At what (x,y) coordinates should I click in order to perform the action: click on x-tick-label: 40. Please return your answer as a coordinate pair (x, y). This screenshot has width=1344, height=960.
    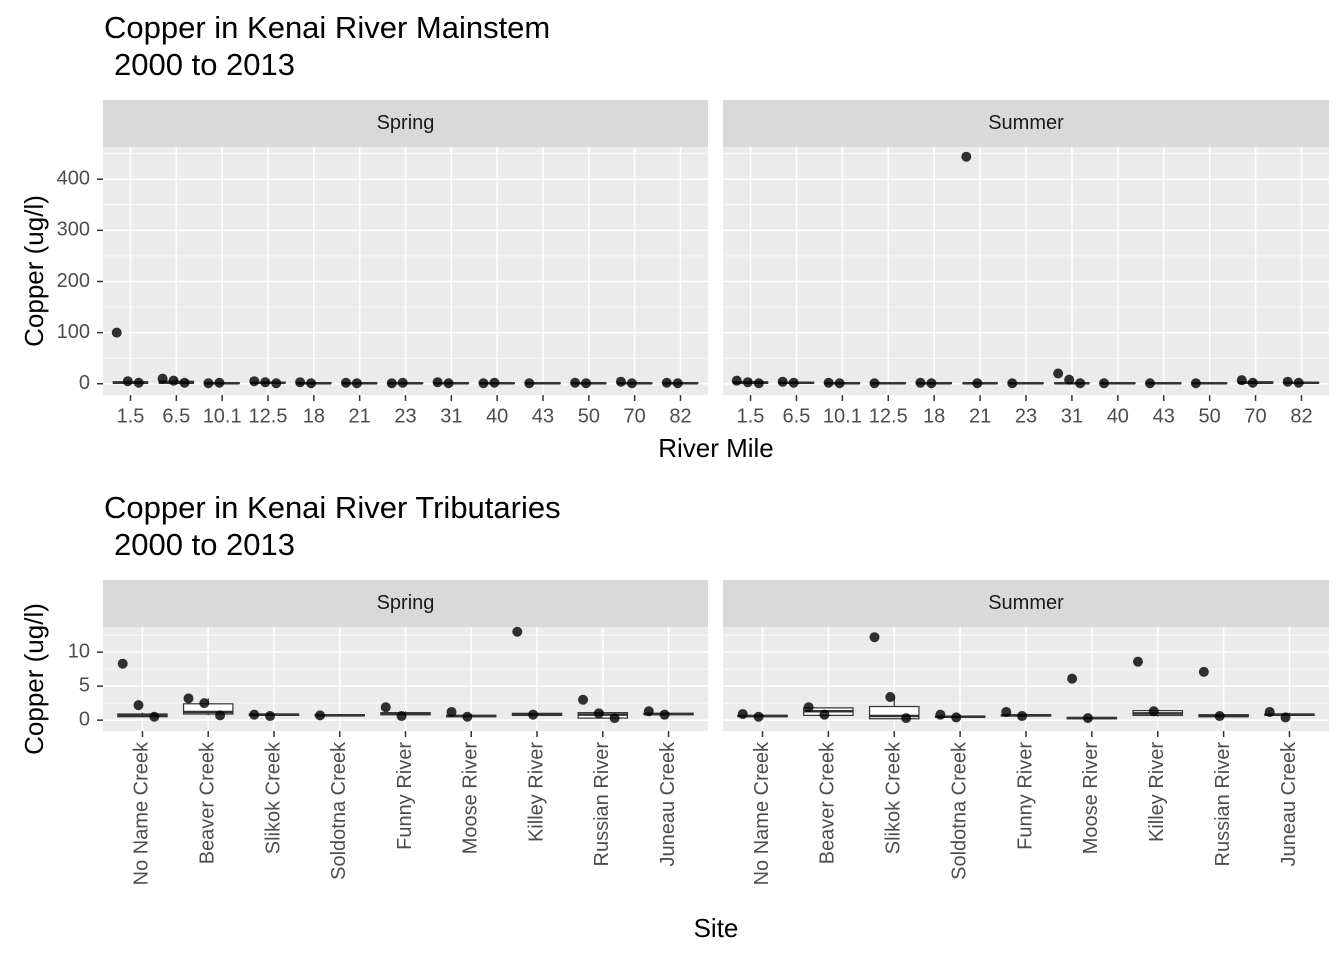
    Looking at the image, I should click on (1118, 416).